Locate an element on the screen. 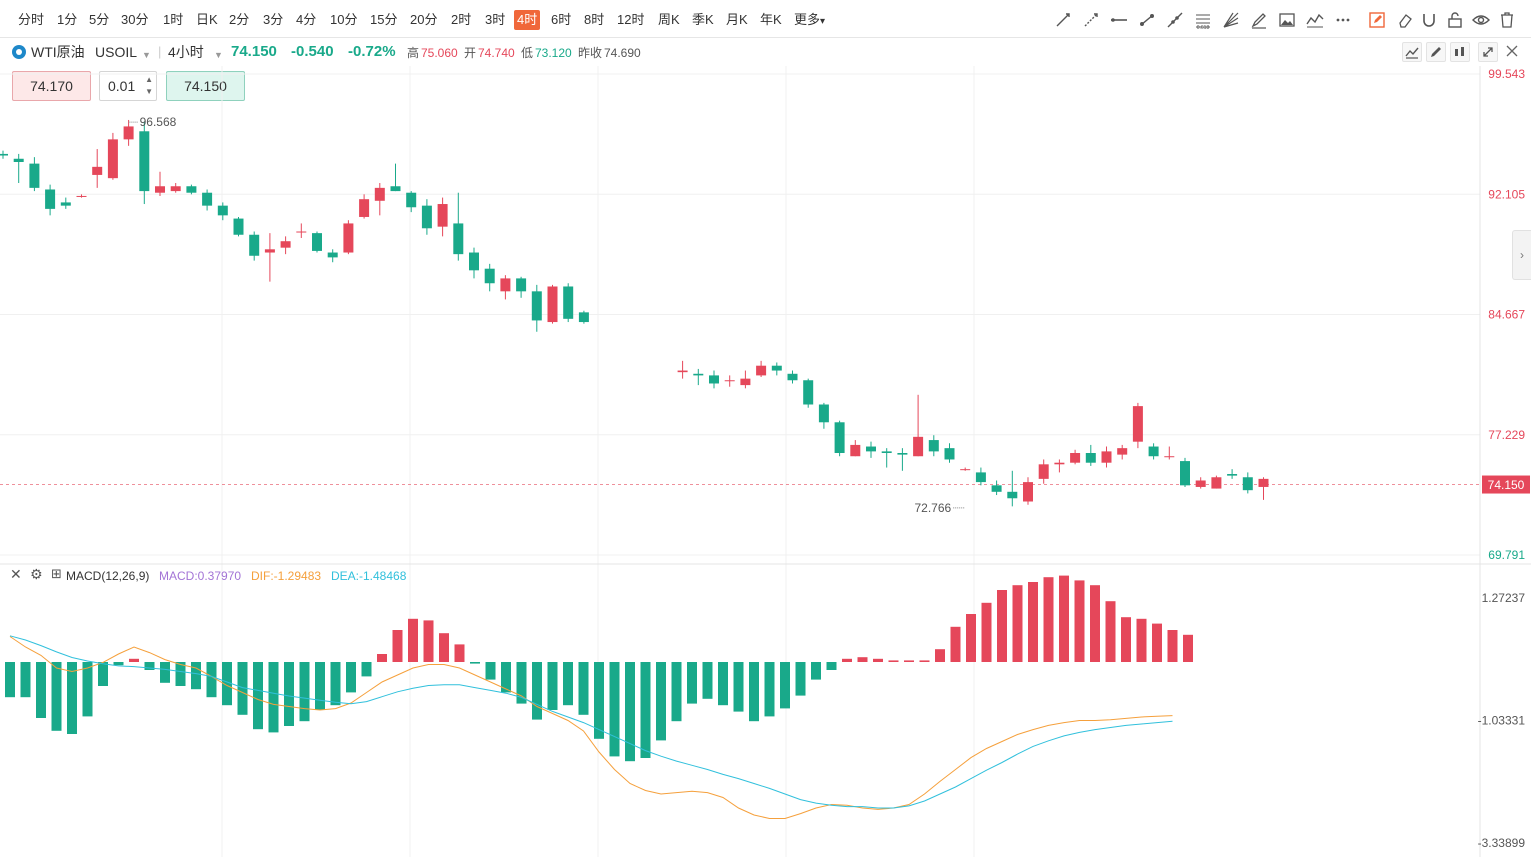 The image size is (1531, 857). timeframe-tab-10: 15分 is located at coordinates (384, 19).